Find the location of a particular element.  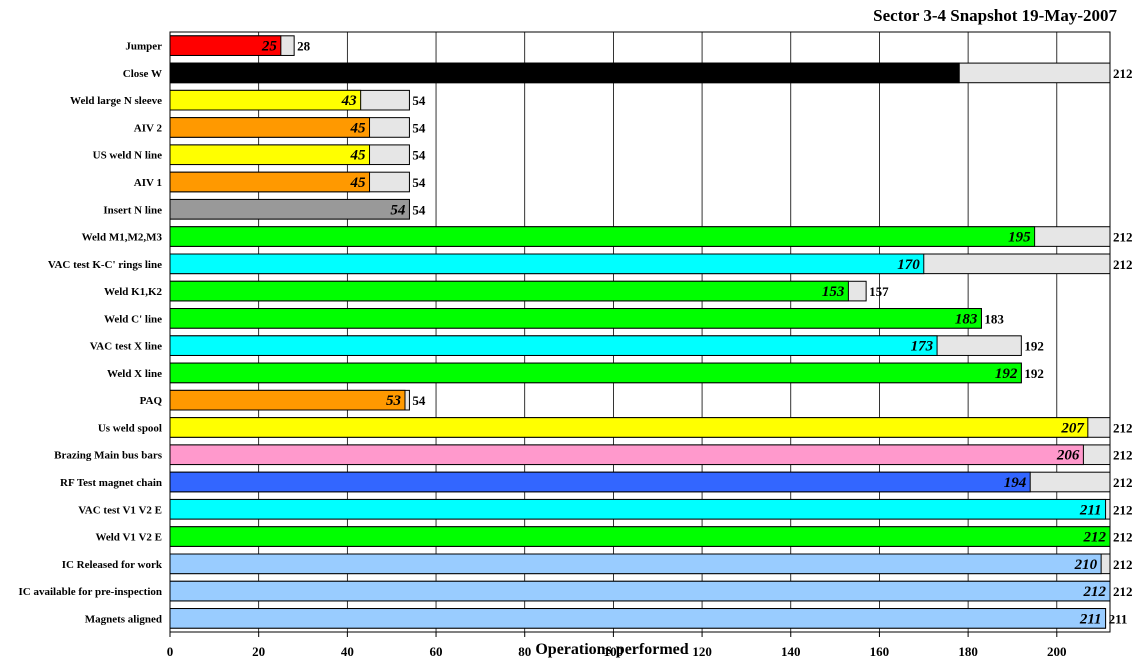

data-label-total: 183 is located at coordinates (994, 318).